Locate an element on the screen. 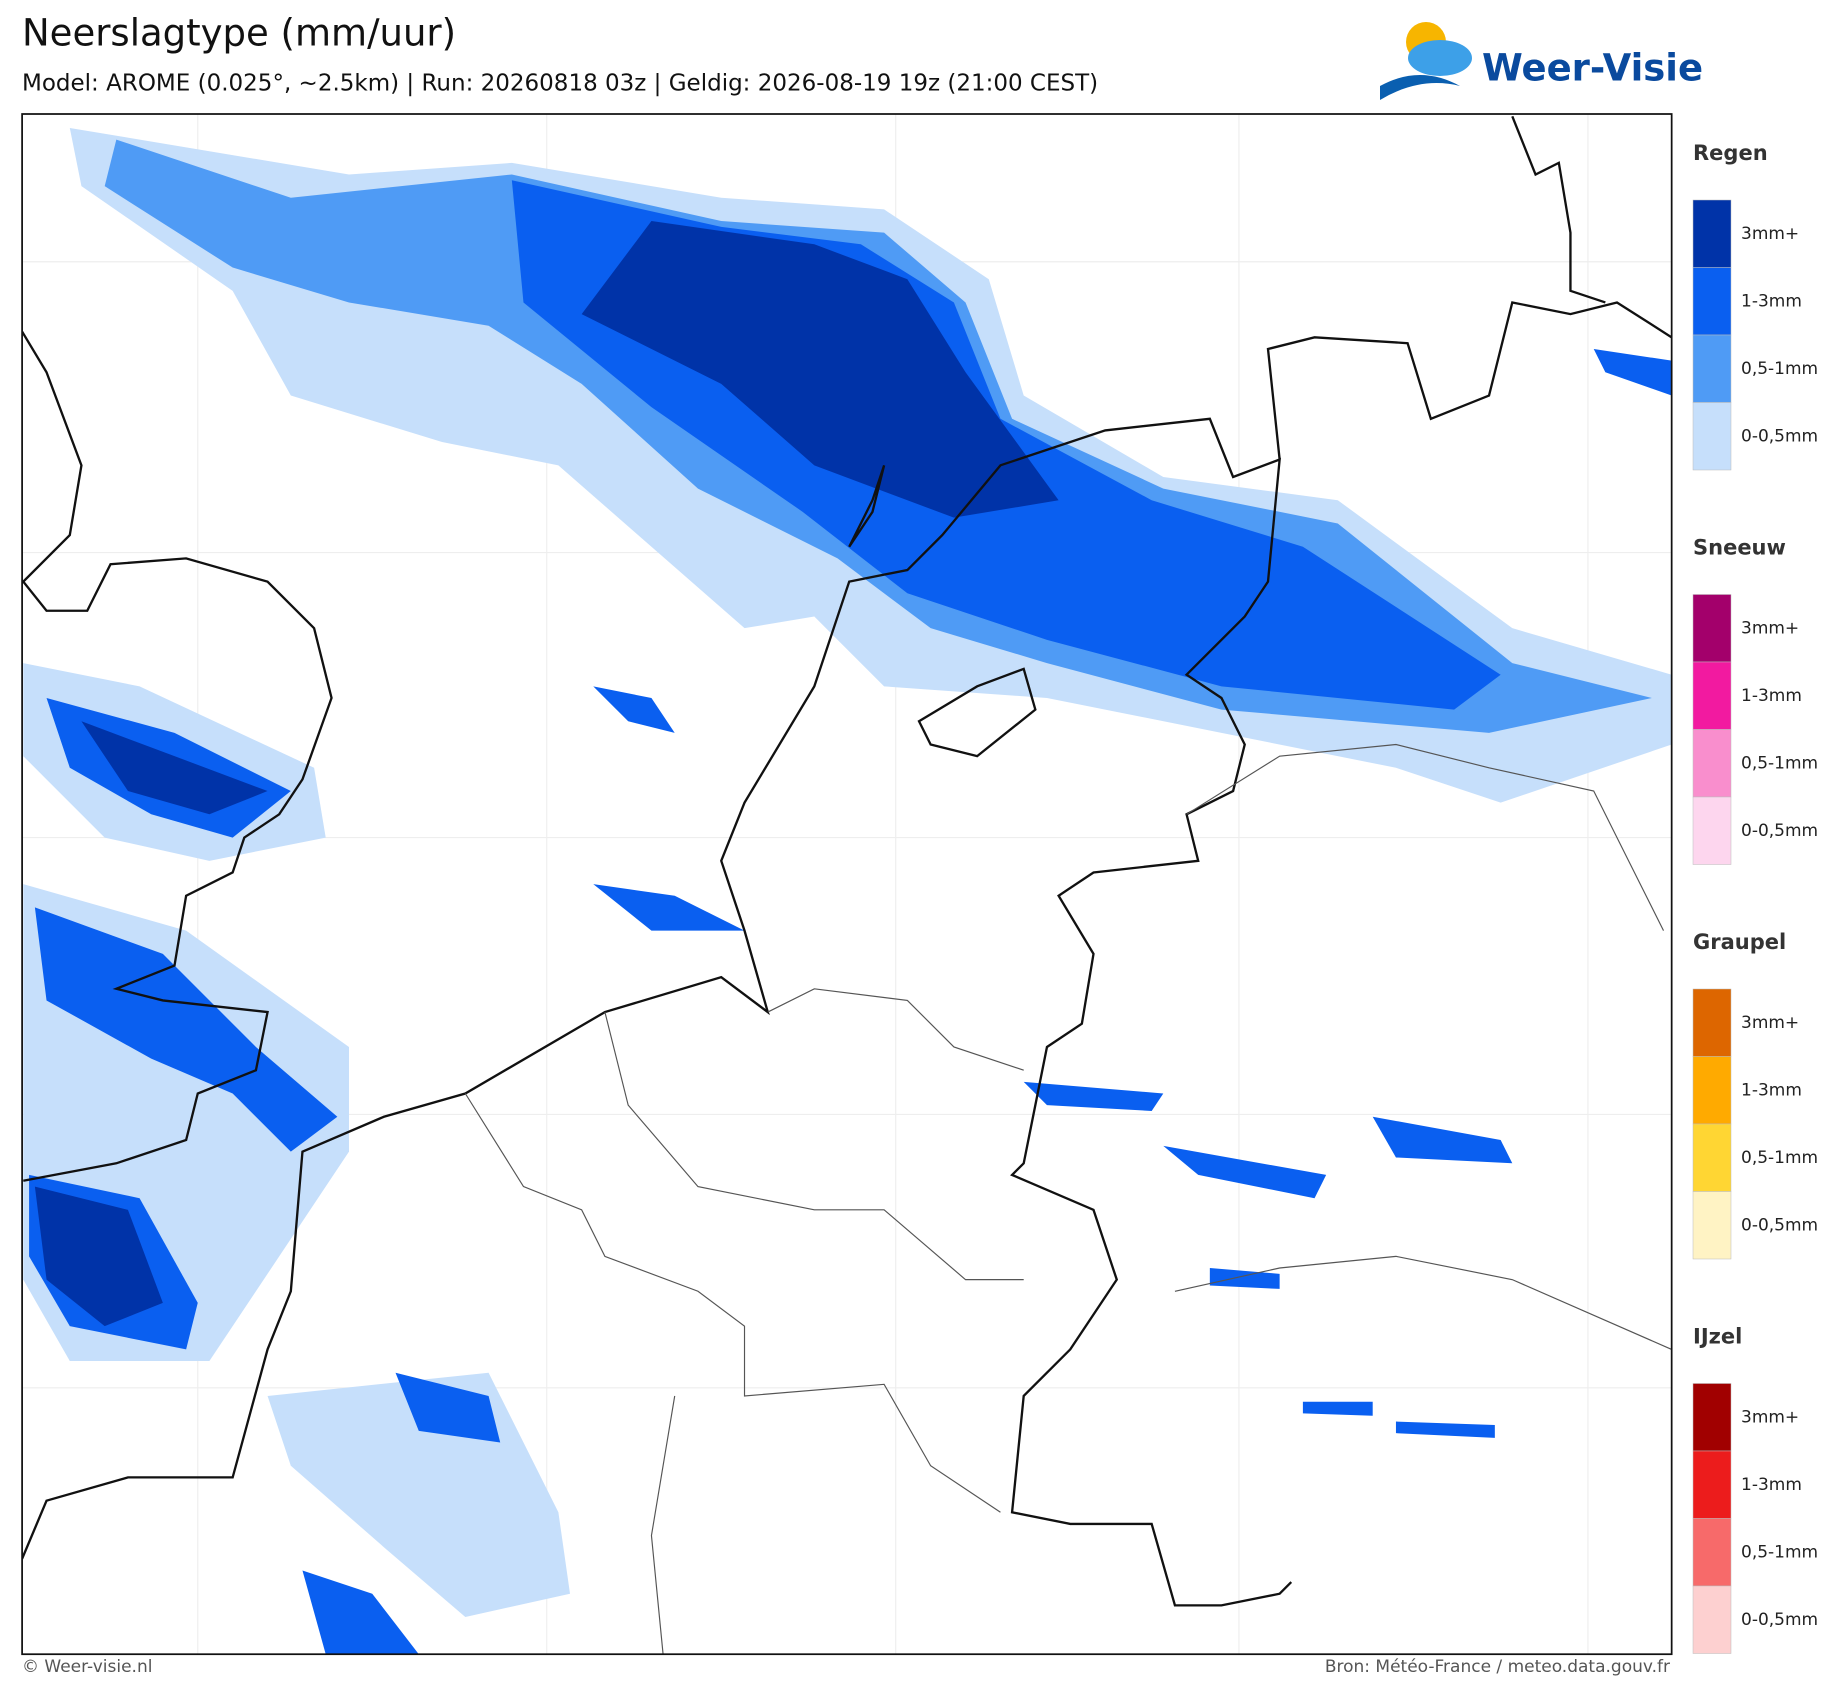 This screenshot has width=1824, height=1681. logo: Weer-Visie is located at coordinates (1541, 61).